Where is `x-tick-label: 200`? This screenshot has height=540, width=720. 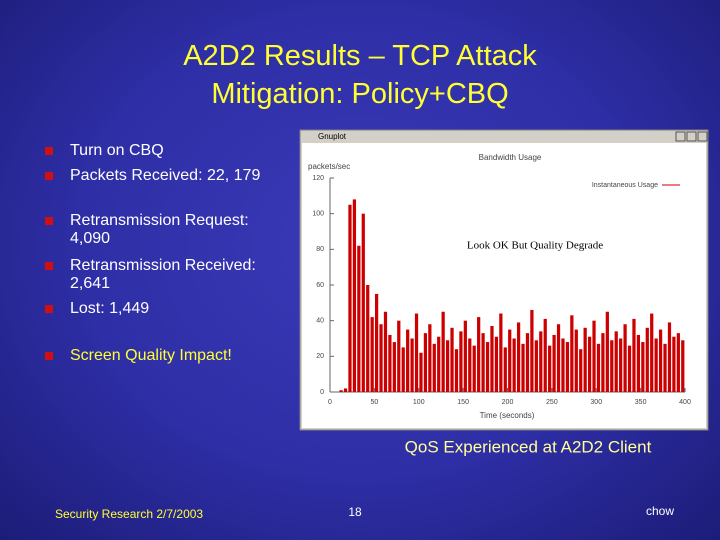
x-tick-label: 200 is located at coordinates (508, 402).